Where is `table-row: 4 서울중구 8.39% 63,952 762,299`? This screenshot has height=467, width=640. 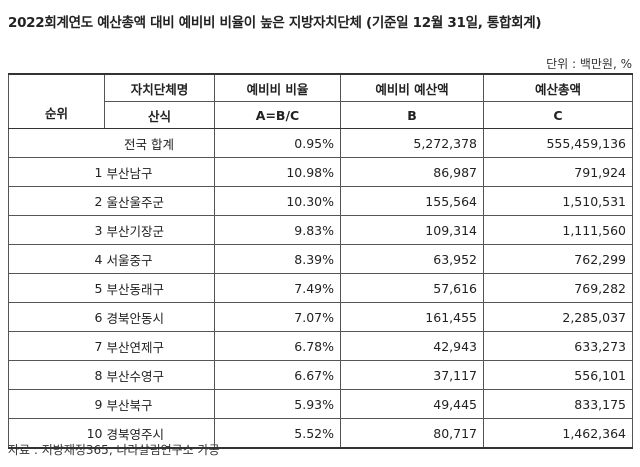 table-row: 4 서울중구 8.39% 63,952 762,299 is located at coordinates (320, 259).